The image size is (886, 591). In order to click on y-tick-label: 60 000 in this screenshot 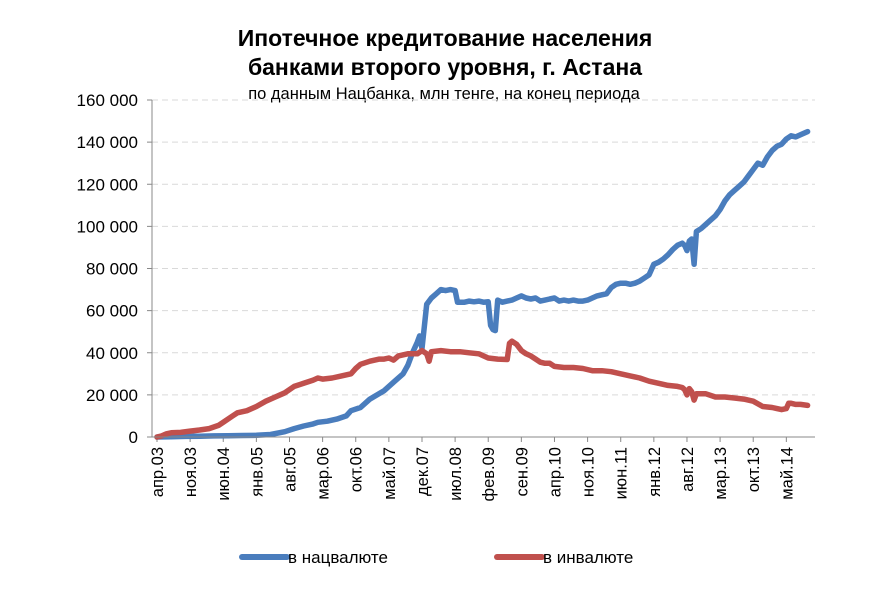, I will do `click(112, 311)`.